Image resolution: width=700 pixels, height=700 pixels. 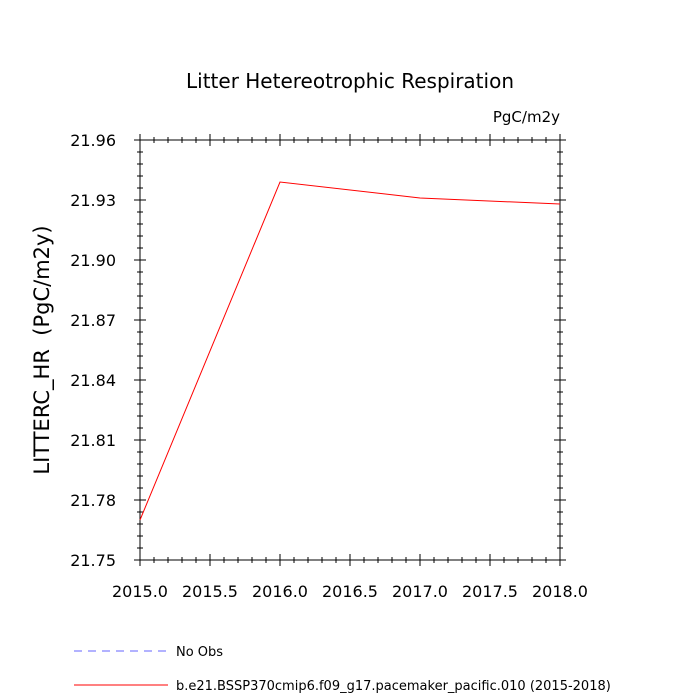 What do you see at coordinates (280, 591) in the screenshot?
I see `x-tick-label: 2016.0` at bounding box center [280, 591].